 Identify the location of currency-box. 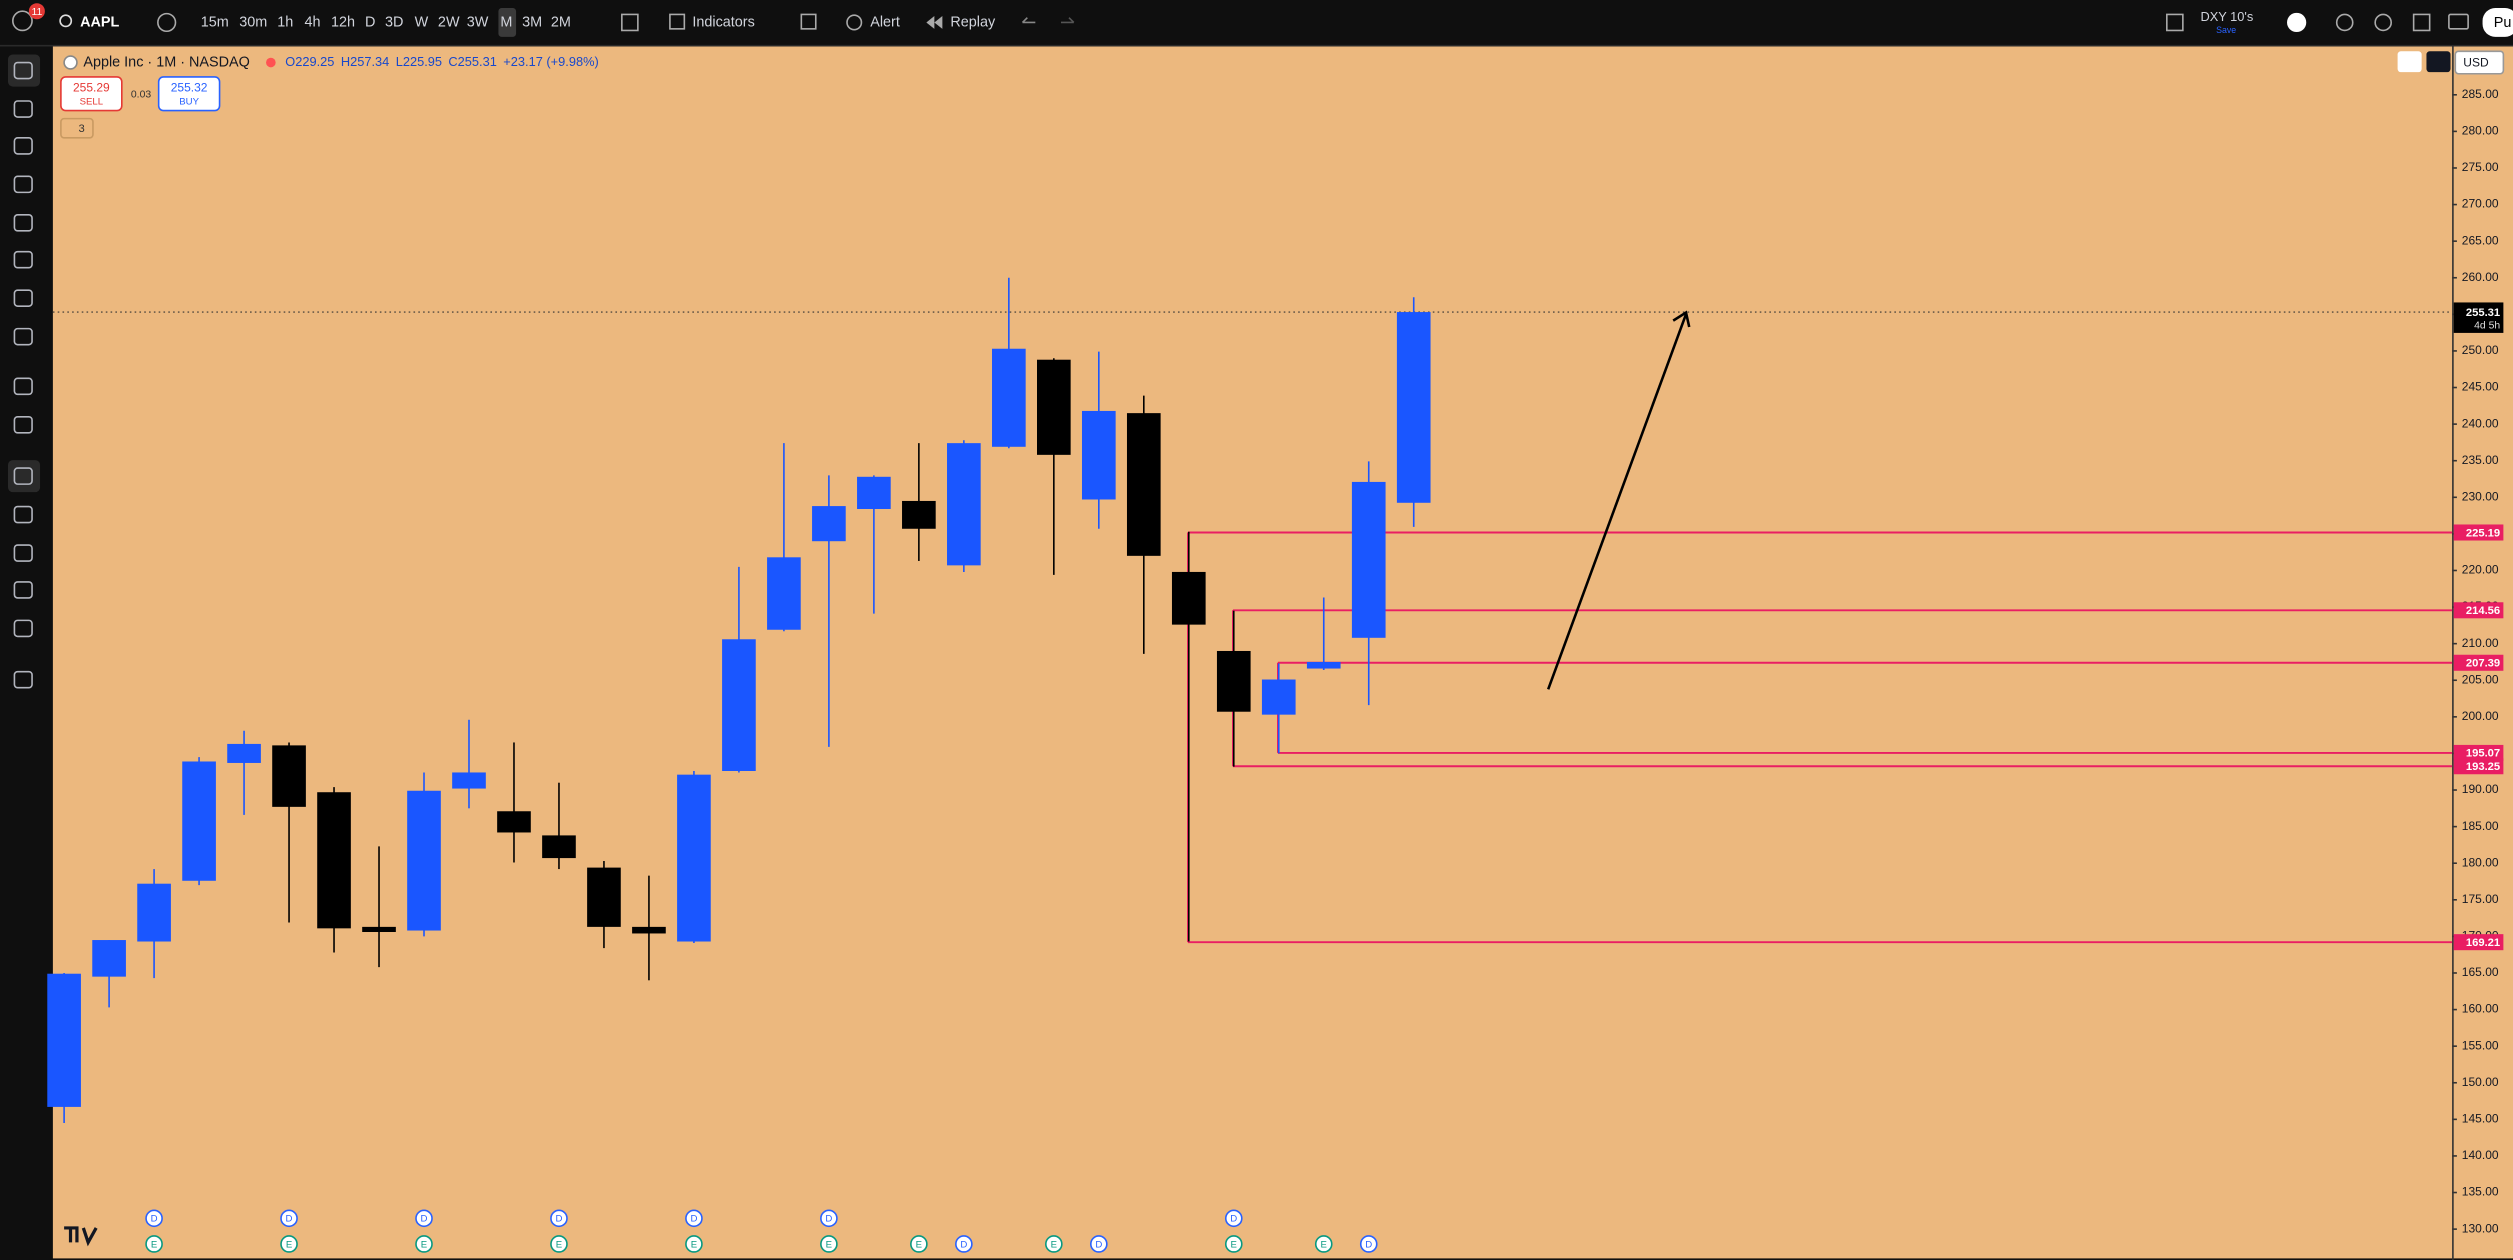
(2479, 62).